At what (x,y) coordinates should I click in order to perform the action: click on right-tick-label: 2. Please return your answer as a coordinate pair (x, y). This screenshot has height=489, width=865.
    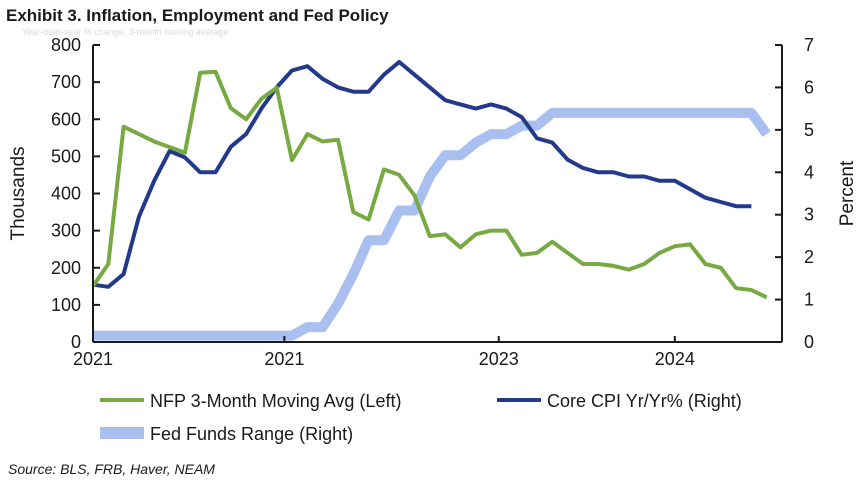
    Looking at the image, I should click on (809, 257).